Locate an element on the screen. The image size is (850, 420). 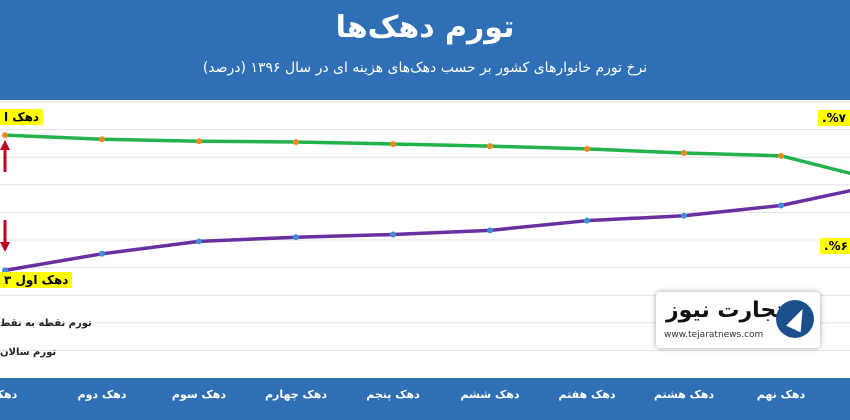
callout-bottom-left: دهک اول ۳ is located at coordinates (36, 280).